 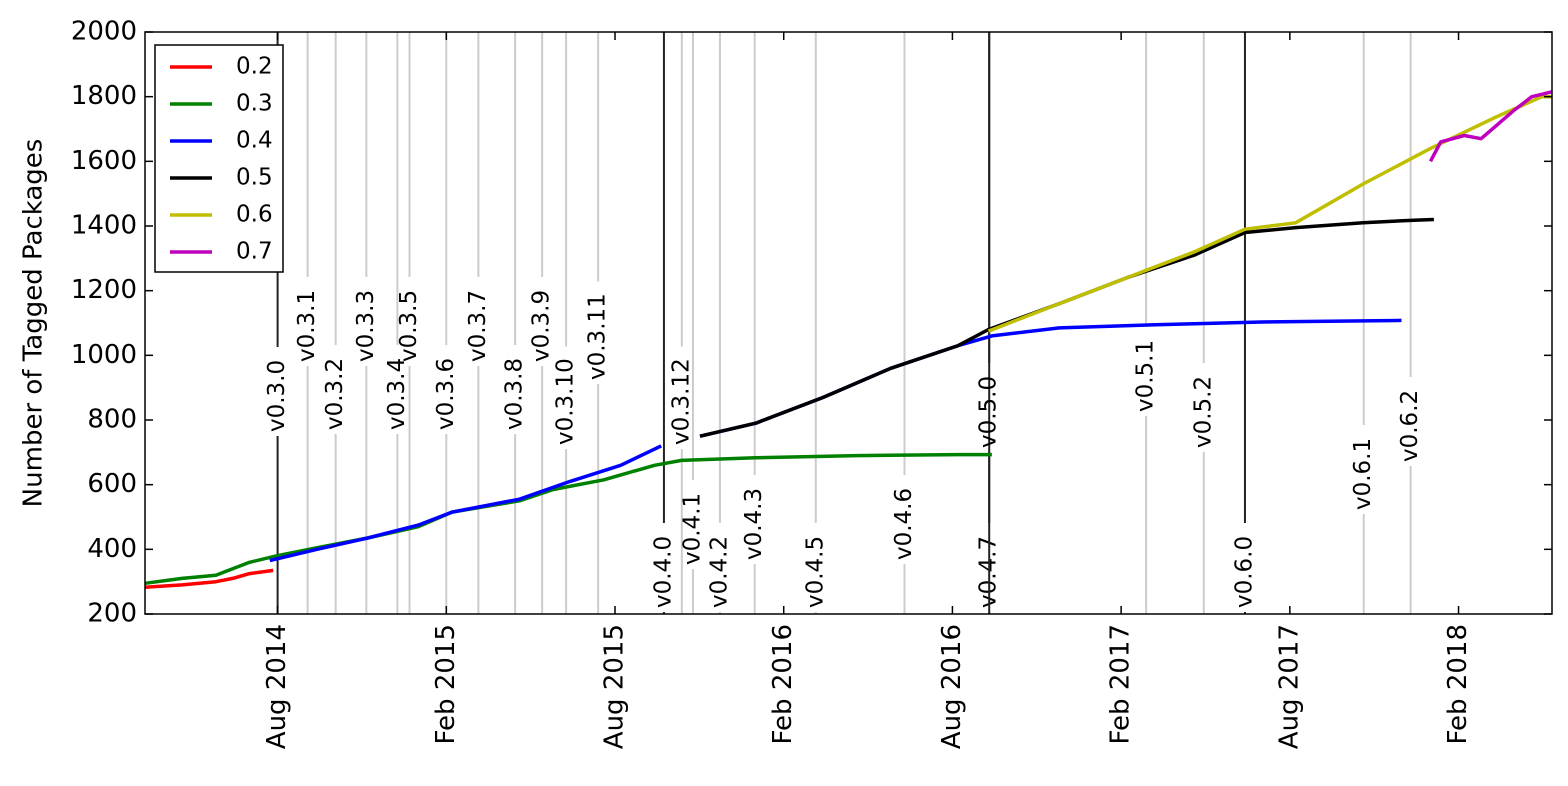 What do you see at coordinates (566, 401) in the screenshot?
I see `release-label: v0.3.10` at bounding box center [566, 401].